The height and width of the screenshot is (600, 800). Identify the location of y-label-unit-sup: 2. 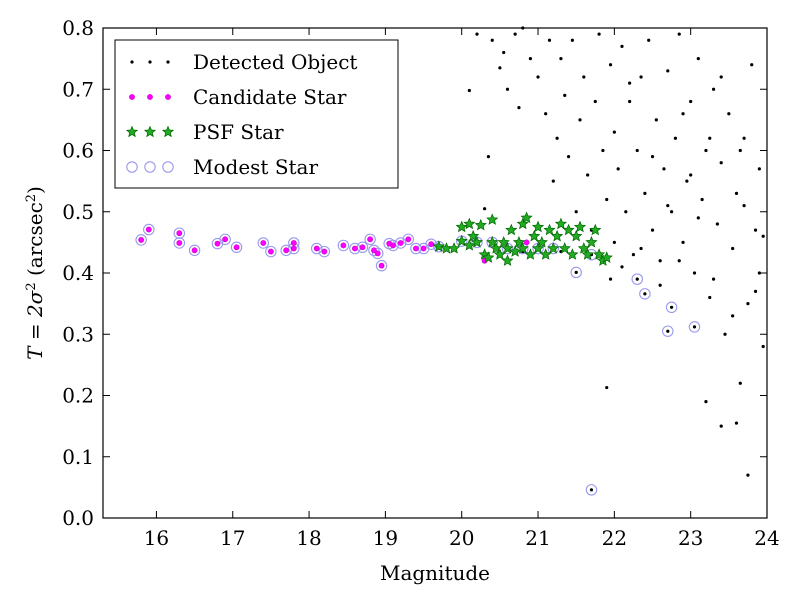
(31, 198).